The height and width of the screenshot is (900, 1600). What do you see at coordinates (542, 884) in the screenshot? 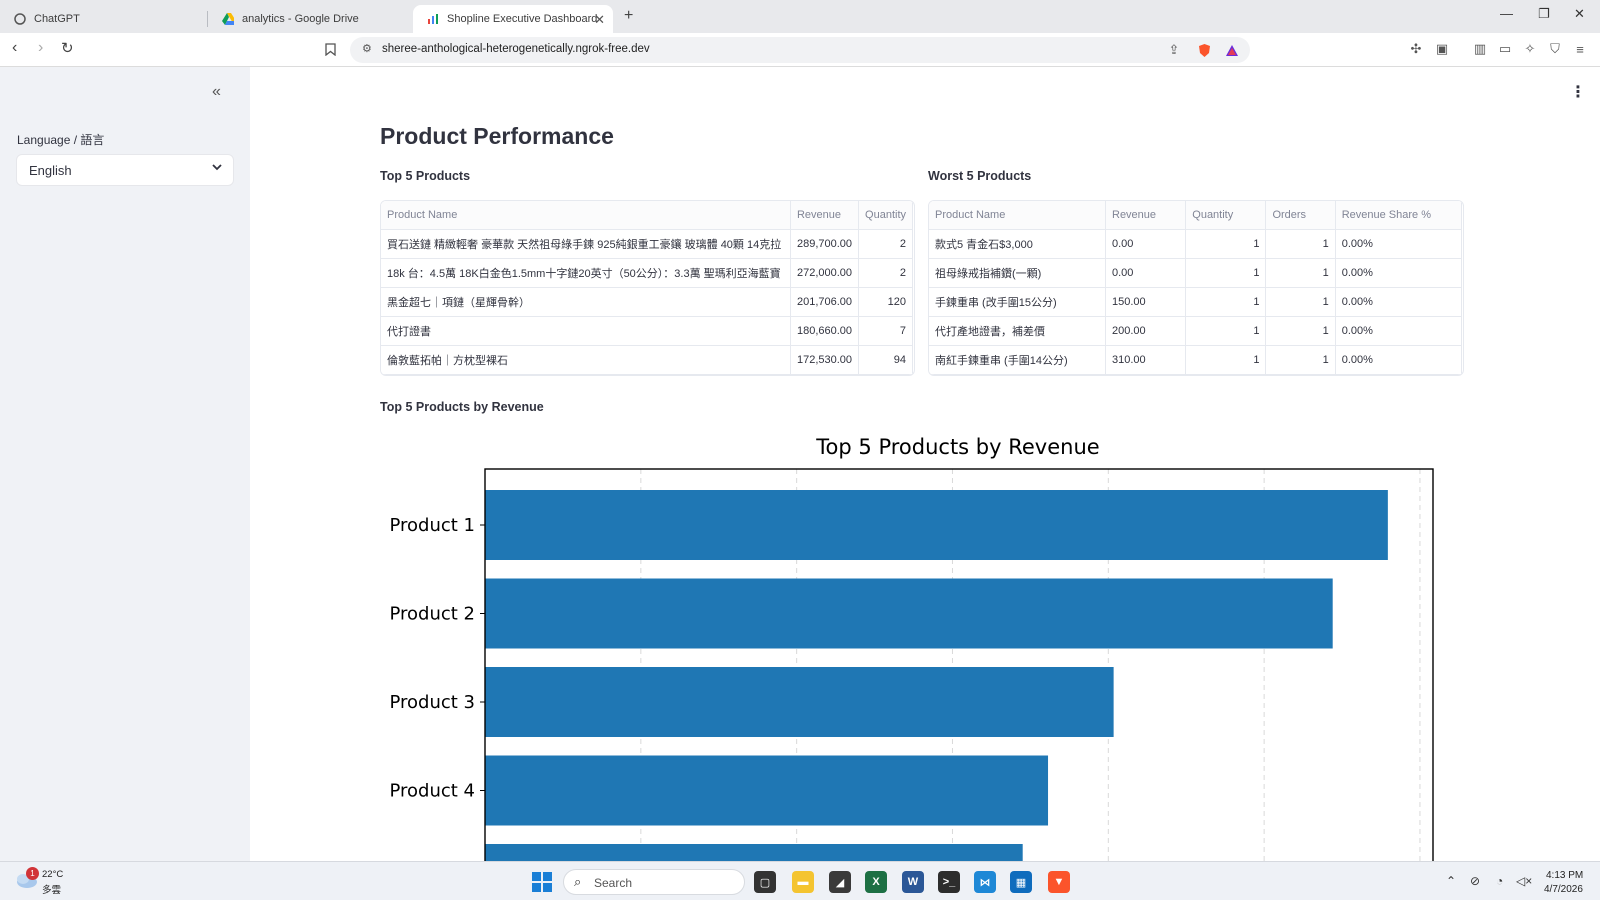
I see `windows-start-icon` at bounding box center [542, 884].